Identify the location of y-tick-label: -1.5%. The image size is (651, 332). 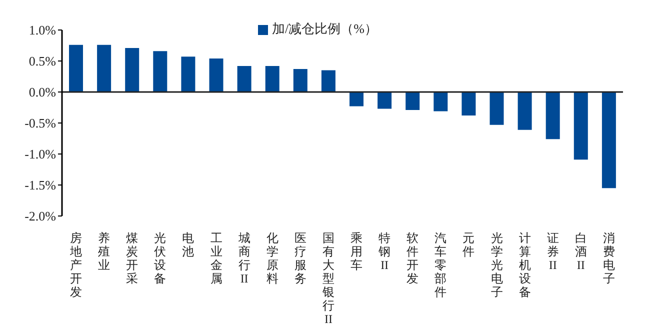
(40, 185).